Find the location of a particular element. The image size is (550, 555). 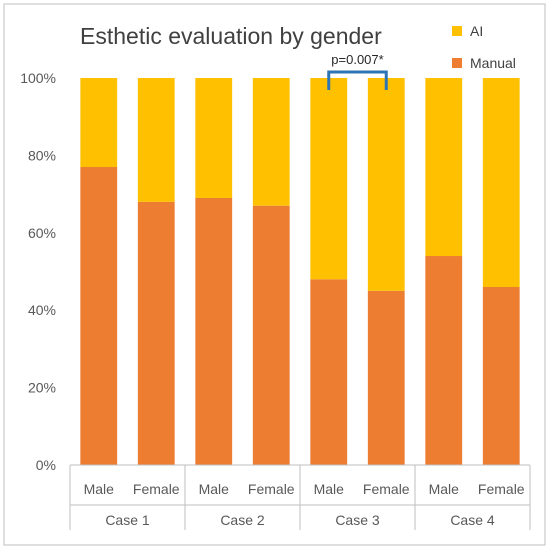

y-tick-label: 80% is located at coordinates (42, 155).